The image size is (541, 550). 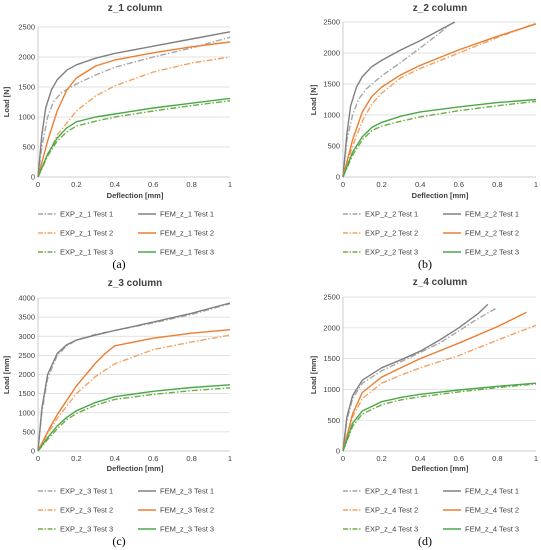 I want to click on legend-item: FEM_z_4 Test 2, so click(x=481, y=510).